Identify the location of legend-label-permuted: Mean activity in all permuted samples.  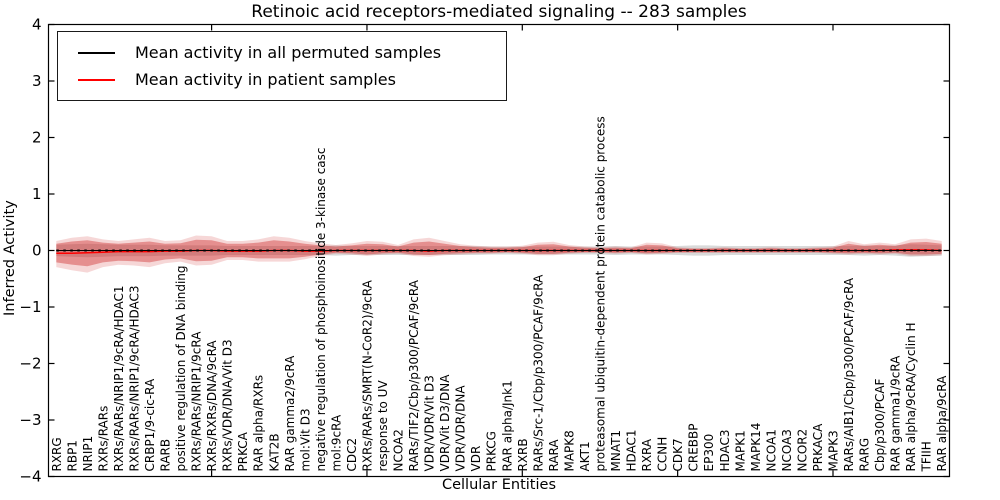
(288, 52).